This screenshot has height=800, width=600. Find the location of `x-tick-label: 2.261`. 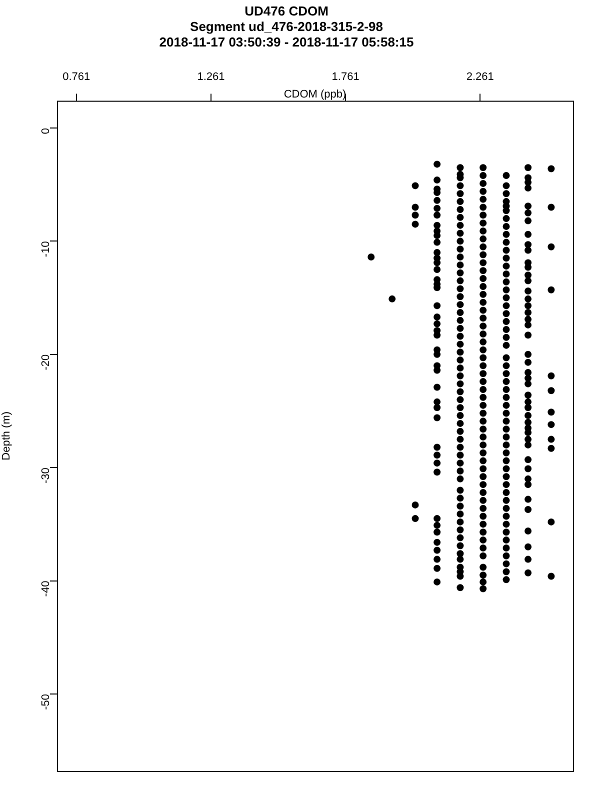

x-tick-label: 2.261 is located at coordinates (480, 77).